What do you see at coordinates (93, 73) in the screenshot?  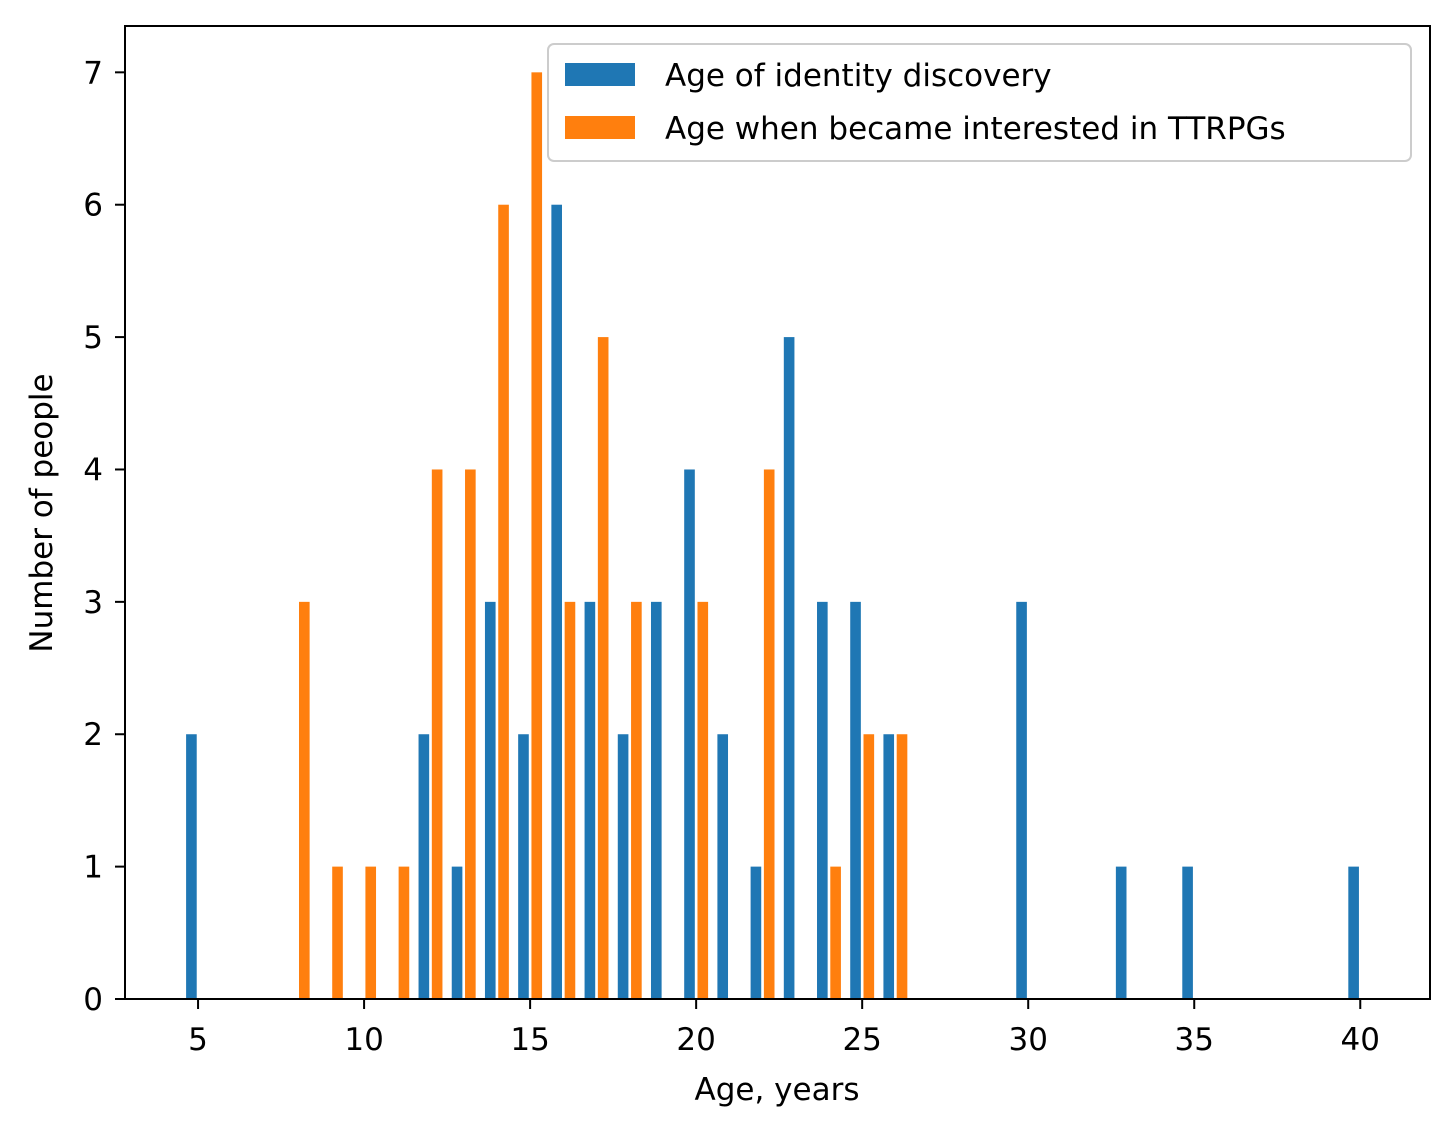 I see `y-tick-label: 7` at bounding box center [93, 73].